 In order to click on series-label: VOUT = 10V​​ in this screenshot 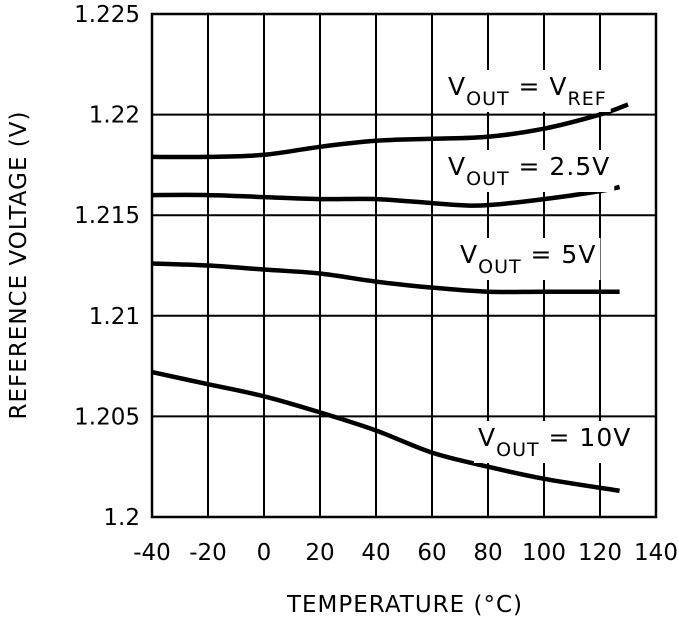, I will do `click(554, 442)`.